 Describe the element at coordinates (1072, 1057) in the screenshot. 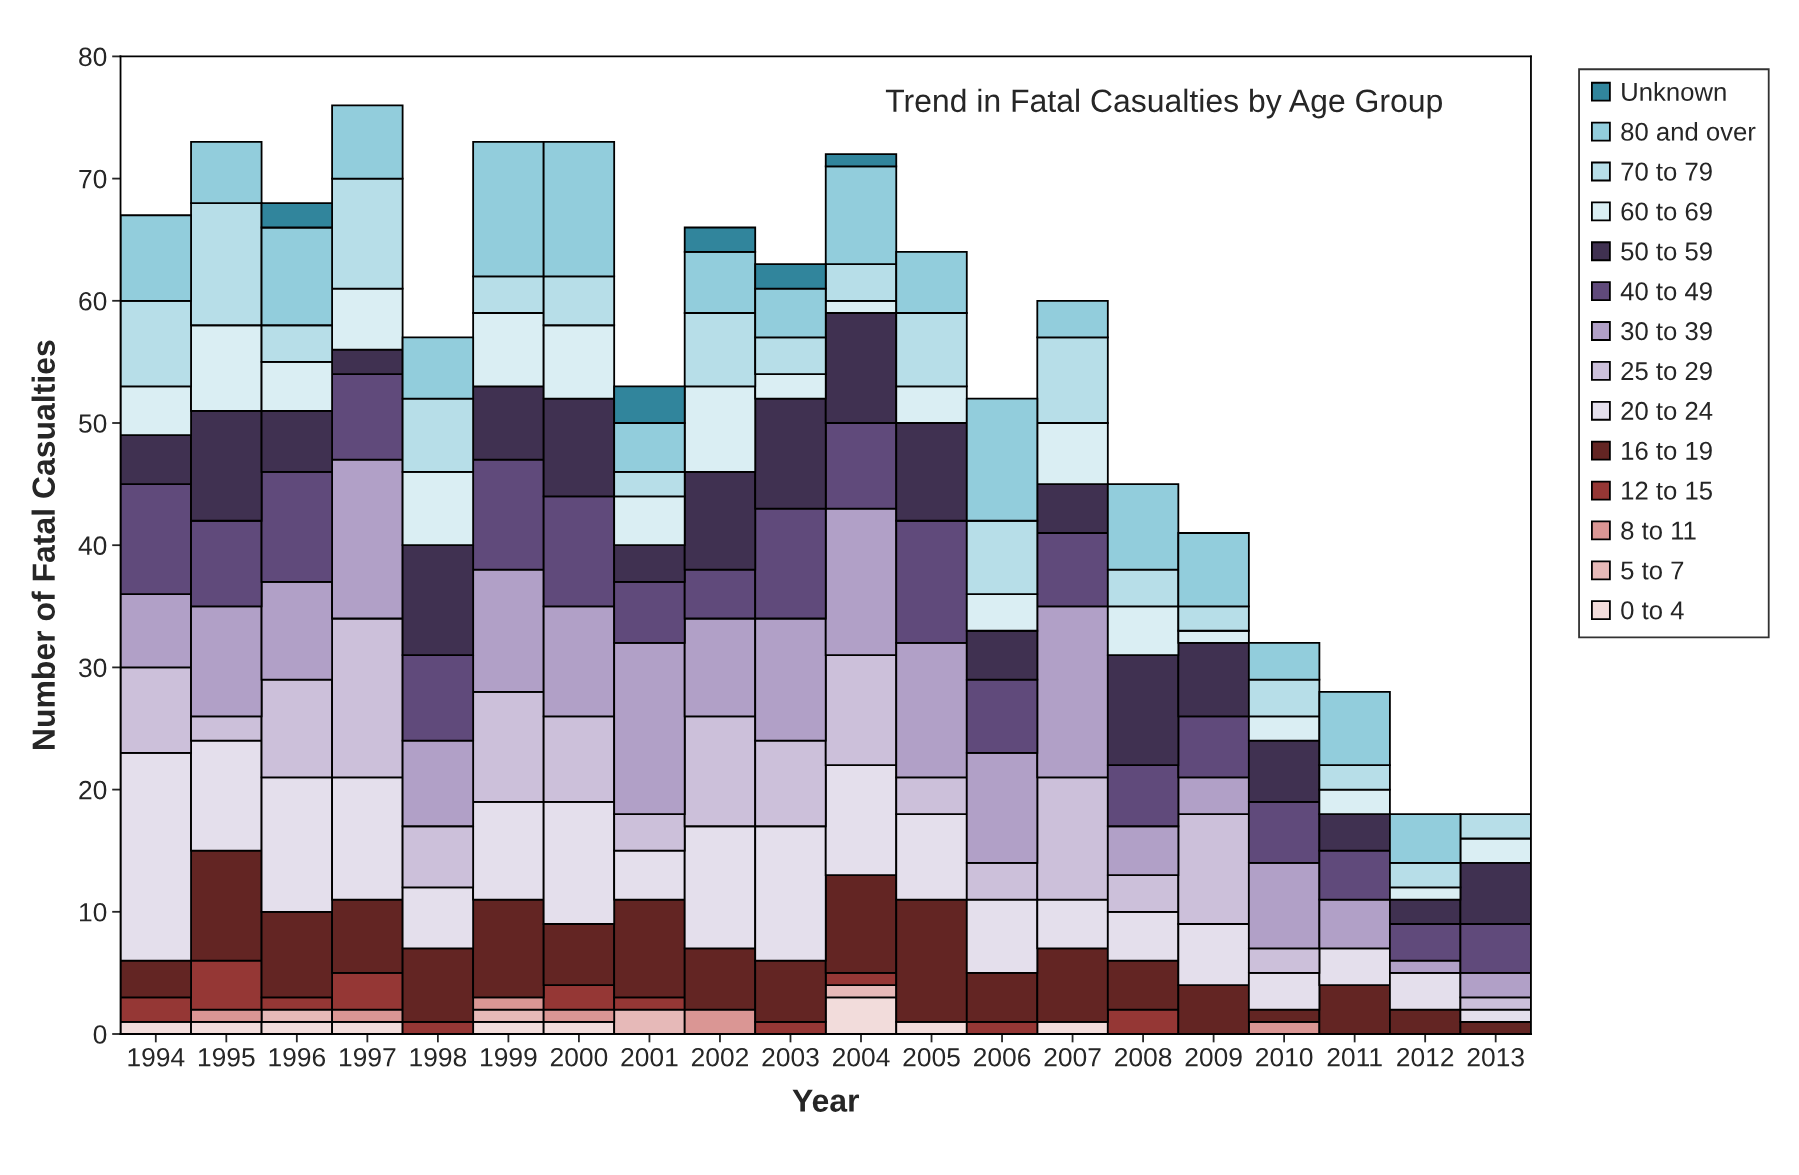

I see `x-tick-label: 2007` at that location.